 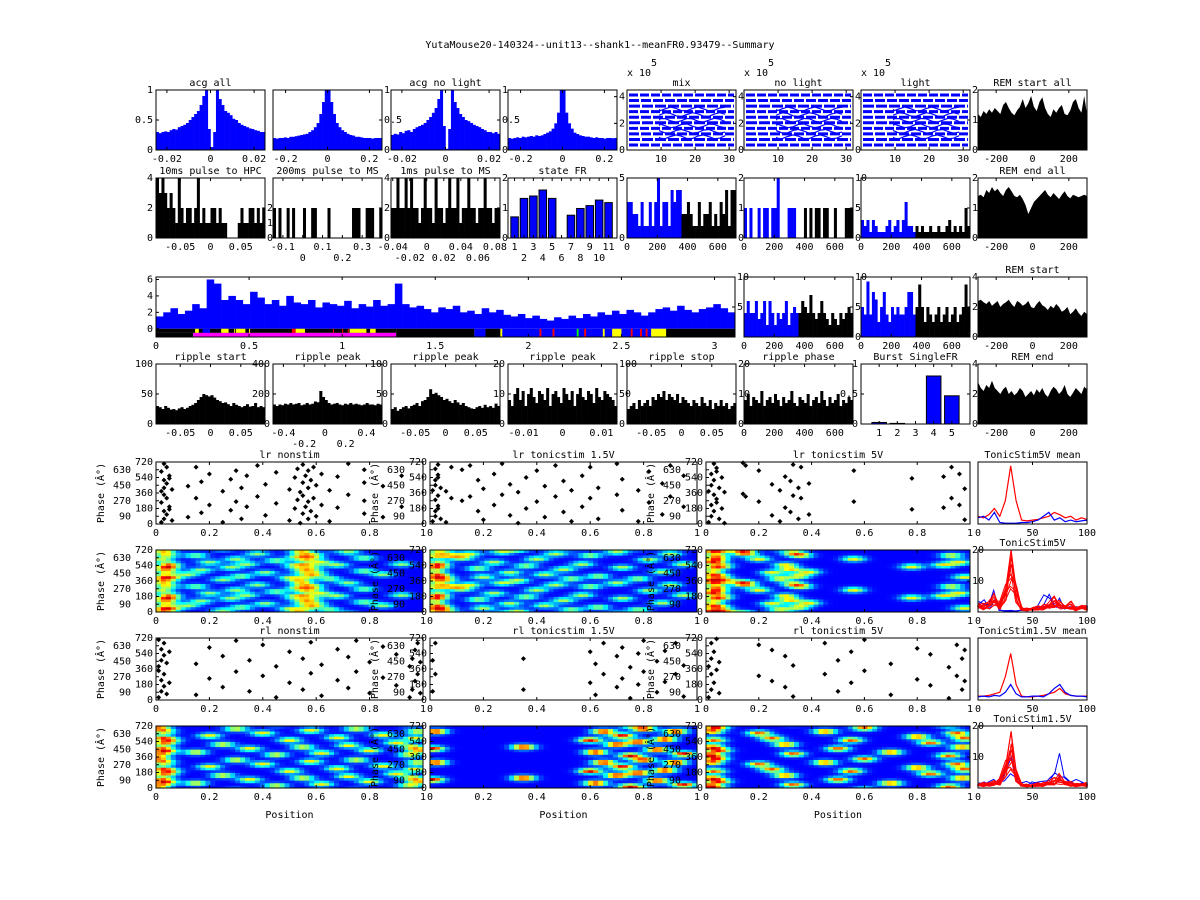 I want to click on x-tick-label: 0, so click(x=681, y=433).